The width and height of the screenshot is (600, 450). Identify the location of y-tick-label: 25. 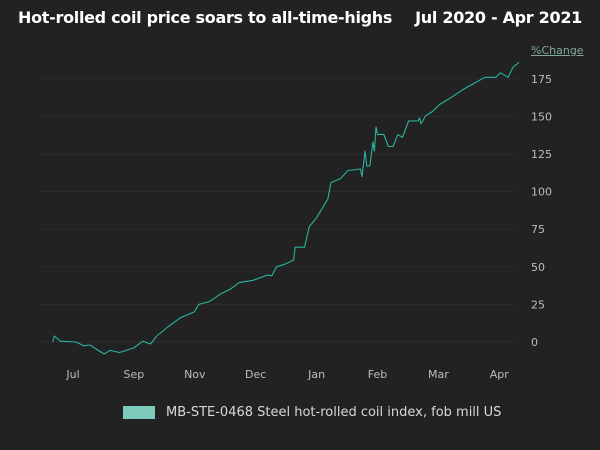
(538, 304).